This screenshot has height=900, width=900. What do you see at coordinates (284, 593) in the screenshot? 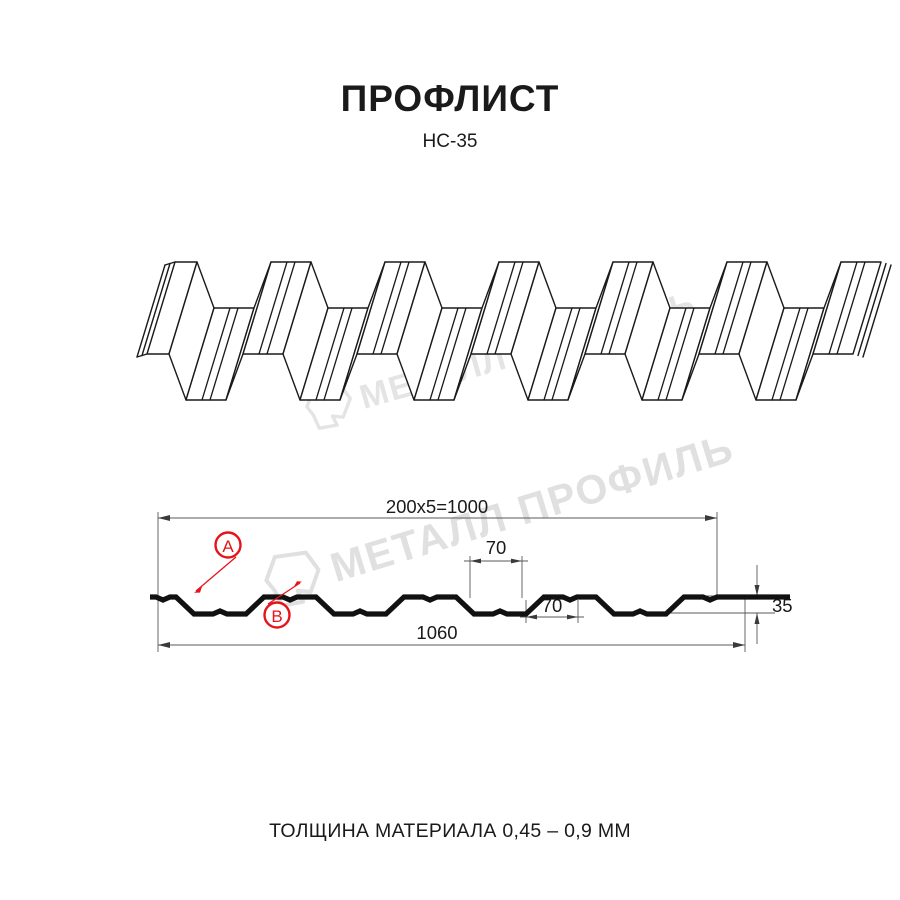
I see `callout-b-leader` at bounding box center [284, 593].